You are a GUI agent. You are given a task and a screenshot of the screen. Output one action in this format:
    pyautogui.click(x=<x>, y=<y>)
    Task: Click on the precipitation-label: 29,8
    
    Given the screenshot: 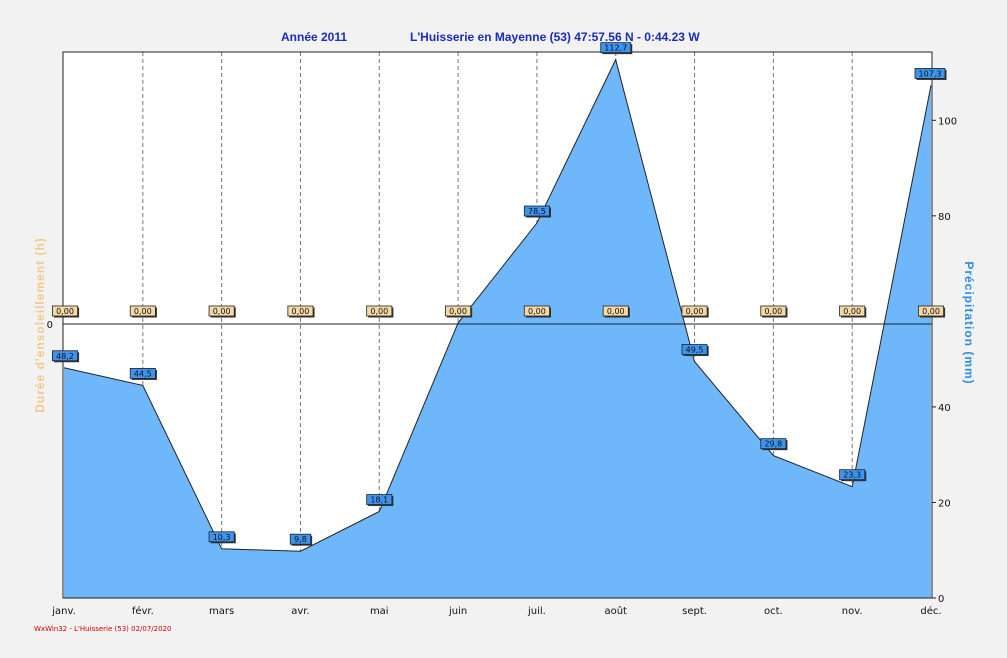 What is the action you would take?
    pyautogui.click(x=774, y=444)
    